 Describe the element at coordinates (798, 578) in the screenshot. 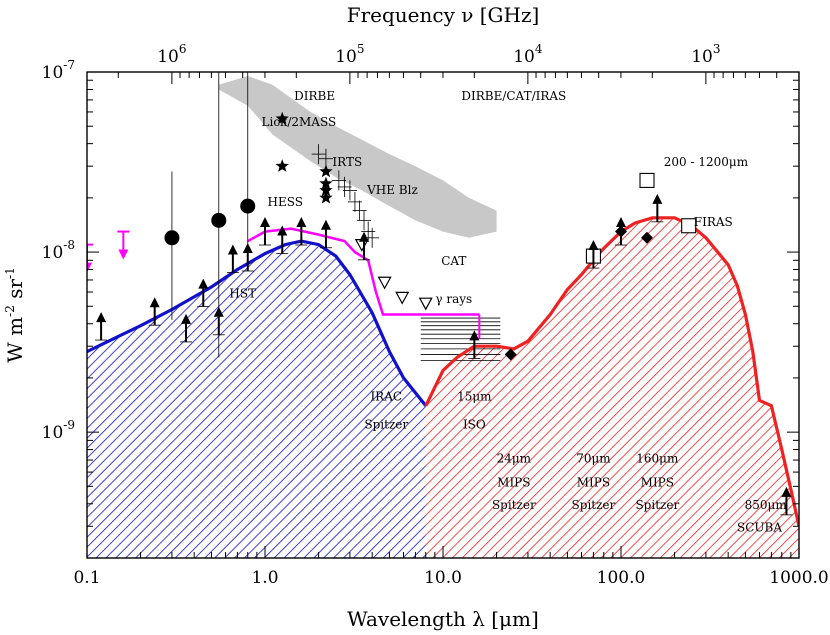

I see `x-tick-label: 1000.0` at that location.